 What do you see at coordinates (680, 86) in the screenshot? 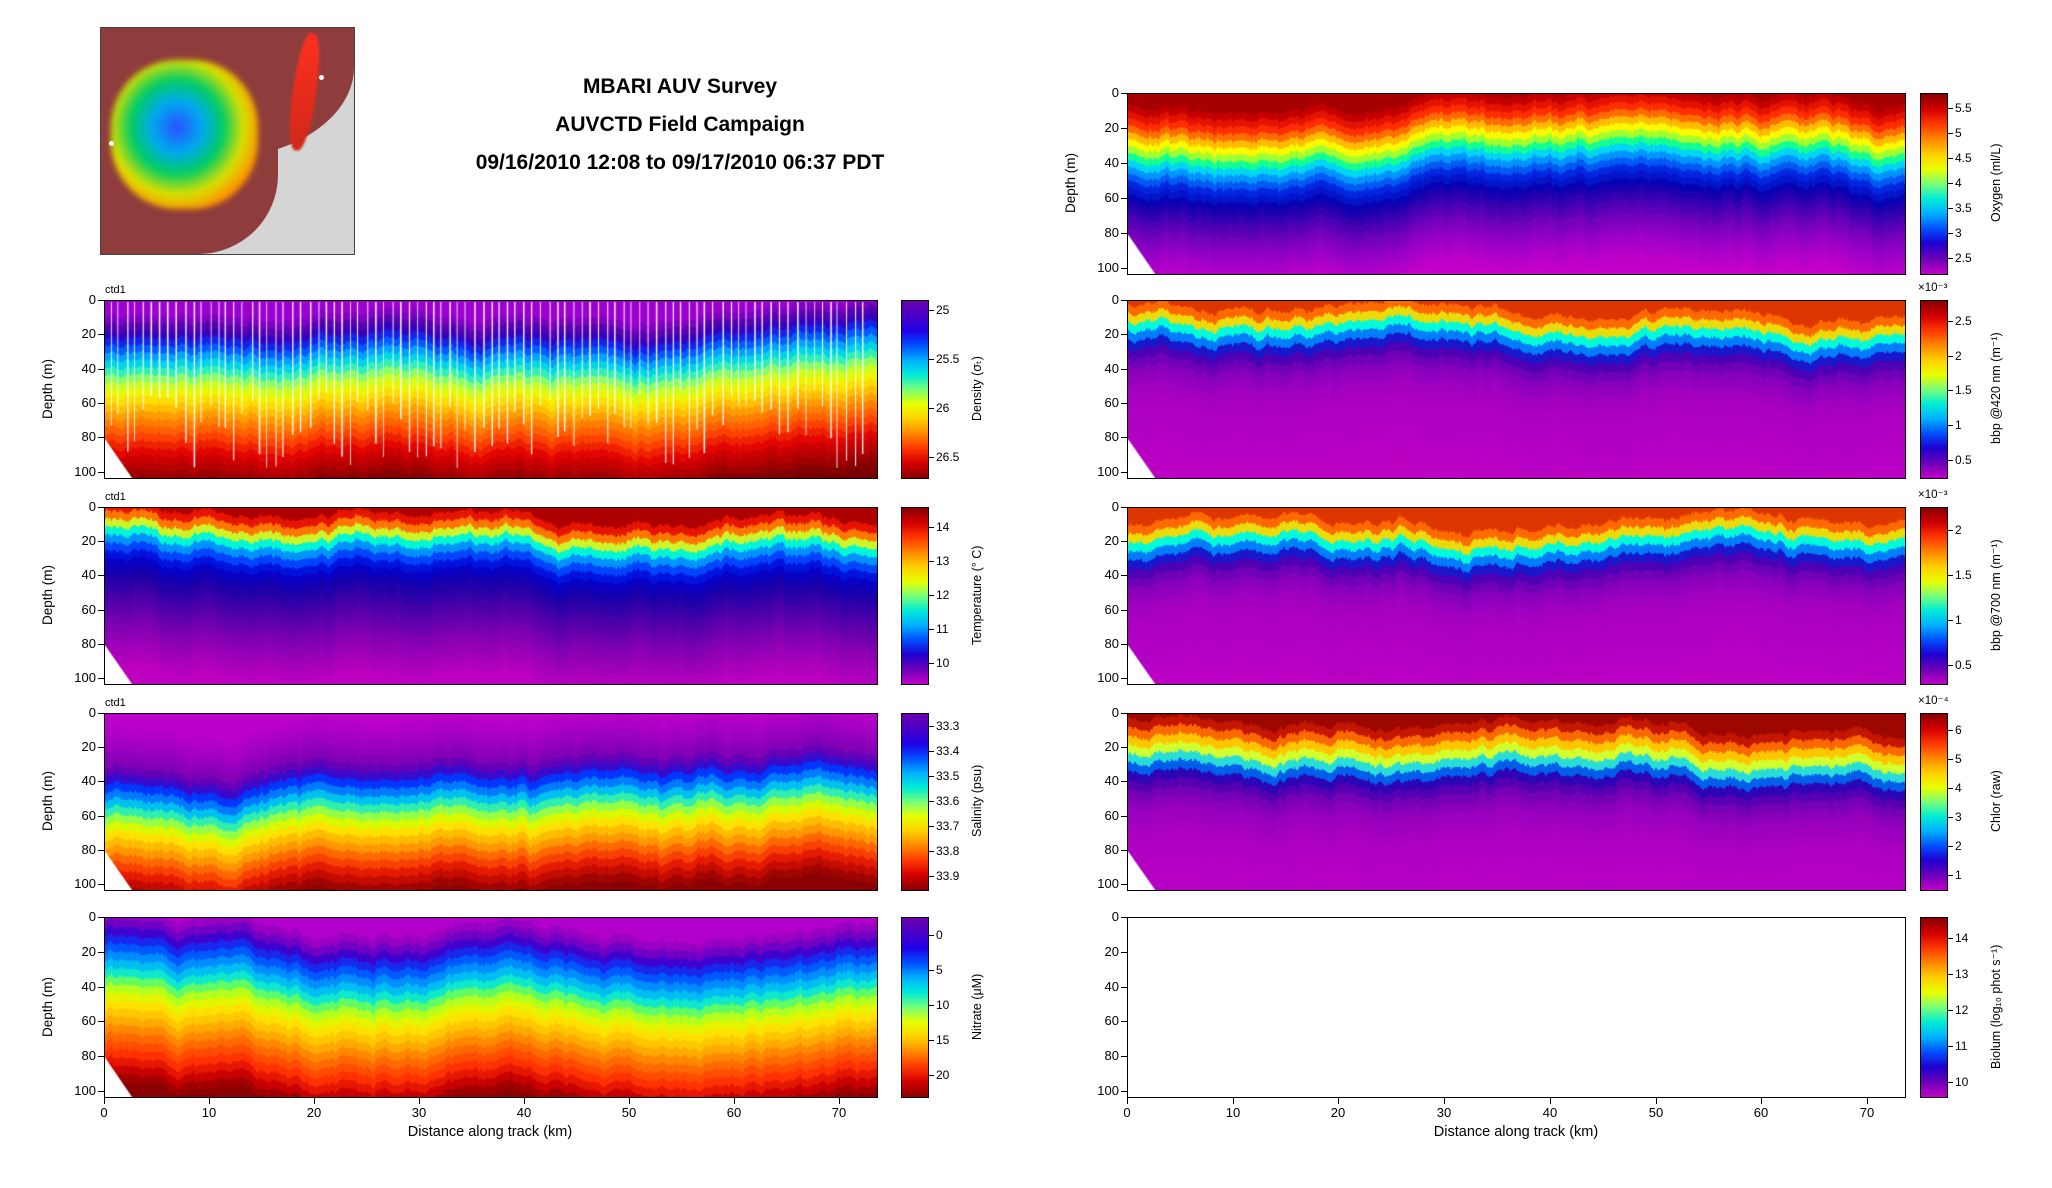
I see `title-line-1: MBARI AUV Survey` at bounding box center [680, 86].